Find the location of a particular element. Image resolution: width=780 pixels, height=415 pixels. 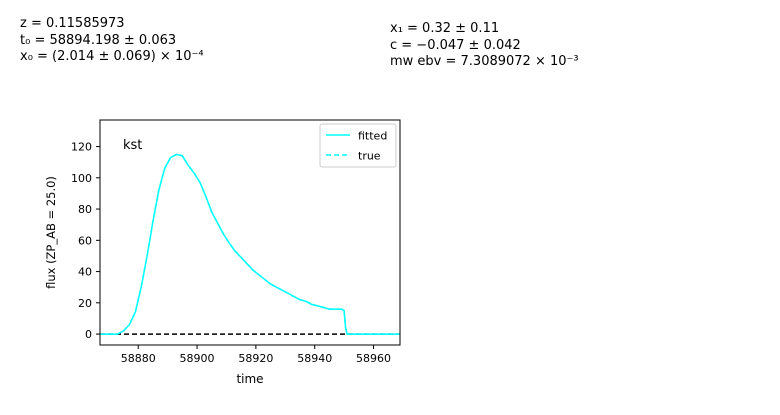

y-tick-label: 80 is located at coordinates (85, 209).